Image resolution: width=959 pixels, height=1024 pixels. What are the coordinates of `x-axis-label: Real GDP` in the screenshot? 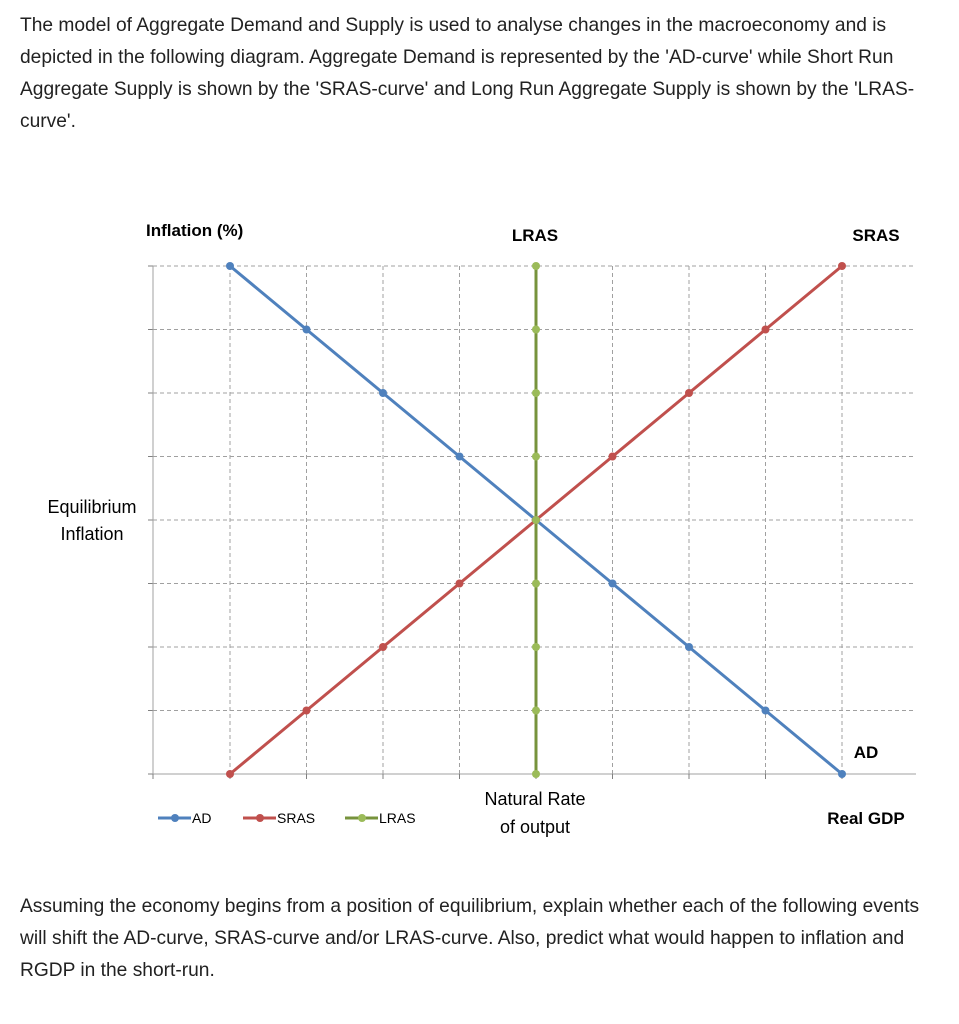 It's located at (865, 818).